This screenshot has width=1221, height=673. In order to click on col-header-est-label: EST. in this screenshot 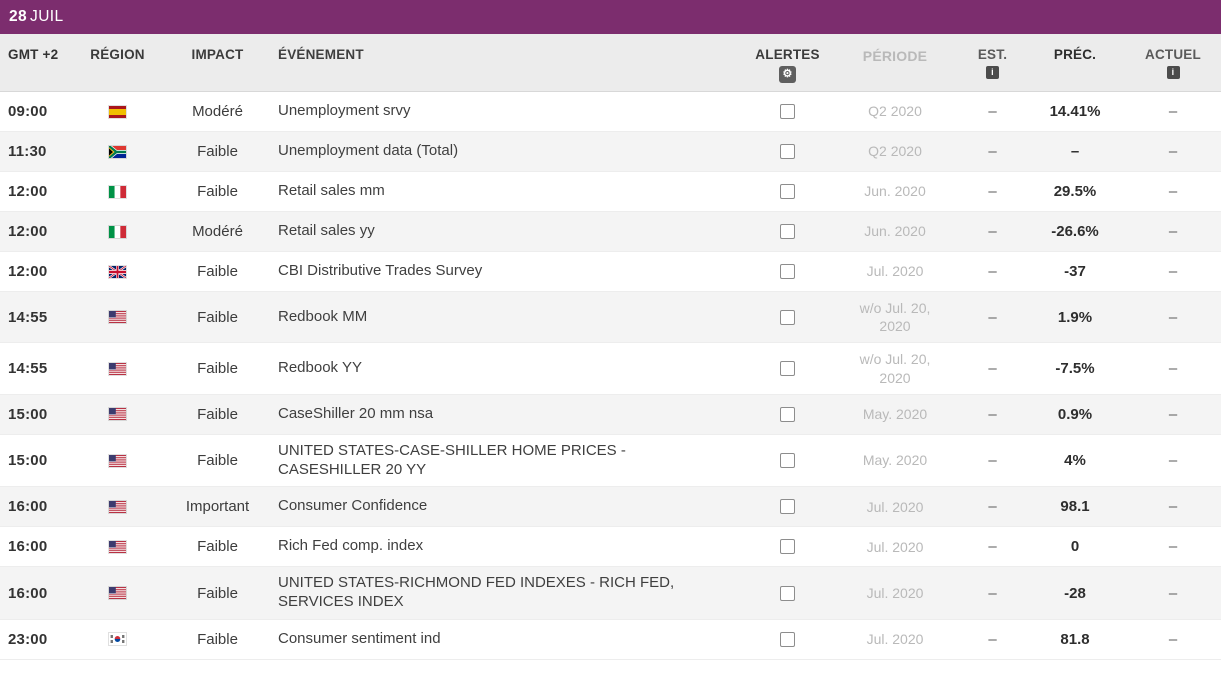, I will do `click(992, 54)`.